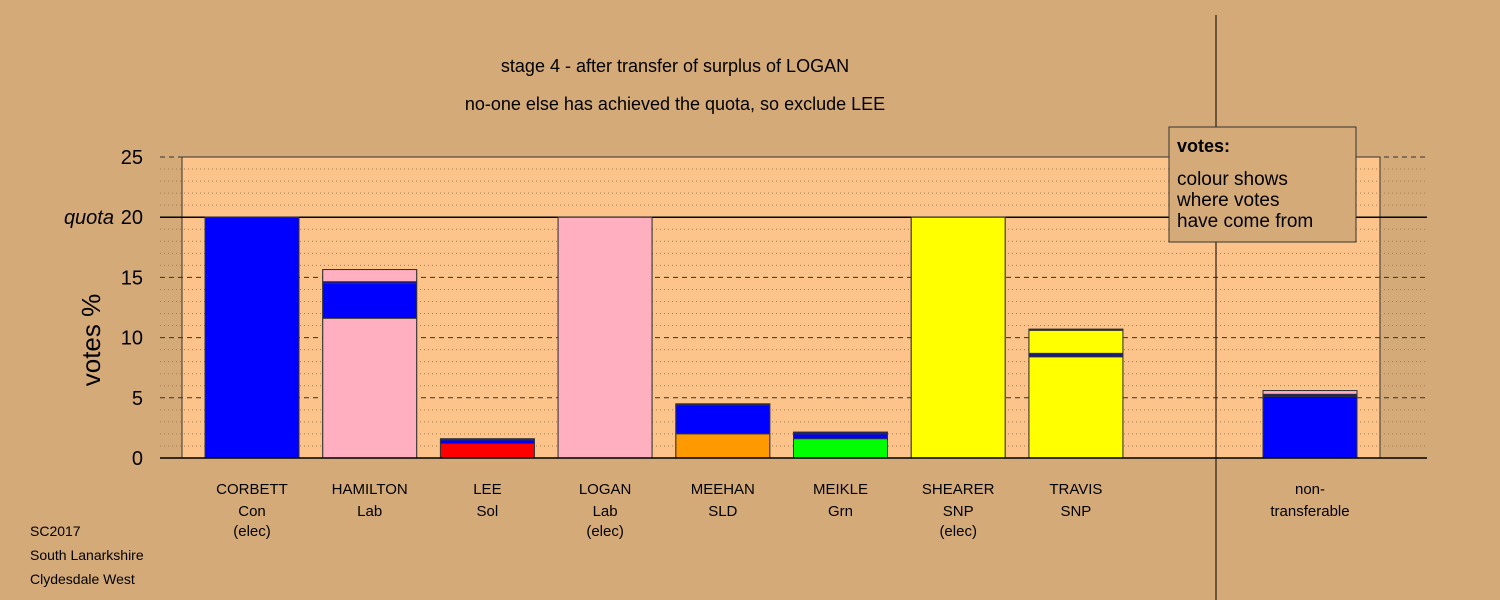 The width and height of the screenshot is (1500, 600). I want to click on nontransferable-label-2: transferable, so click(1309, 511).